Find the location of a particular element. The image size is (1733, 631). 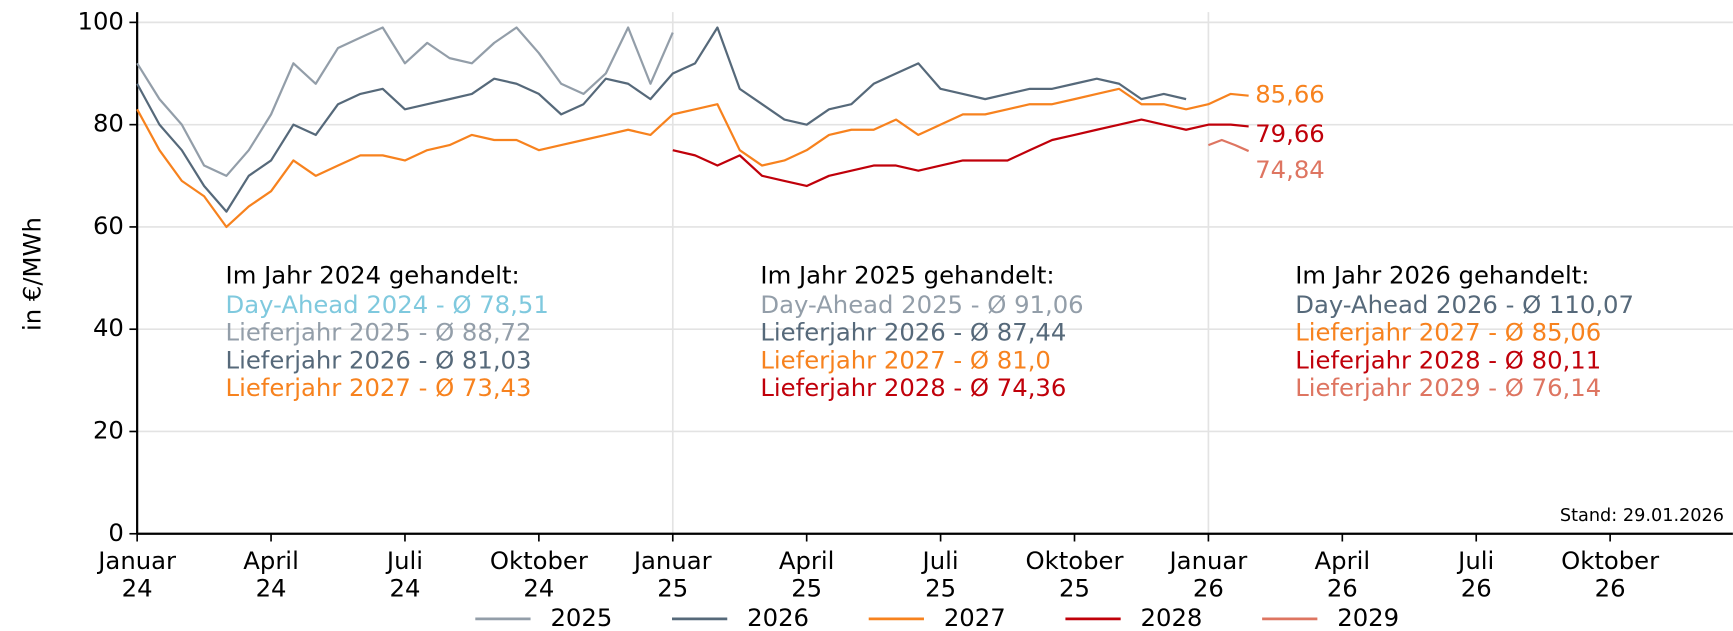

annotation-line: Day-Ahead 2024 - Ø 78,51 is located at coordinates (387, 304).